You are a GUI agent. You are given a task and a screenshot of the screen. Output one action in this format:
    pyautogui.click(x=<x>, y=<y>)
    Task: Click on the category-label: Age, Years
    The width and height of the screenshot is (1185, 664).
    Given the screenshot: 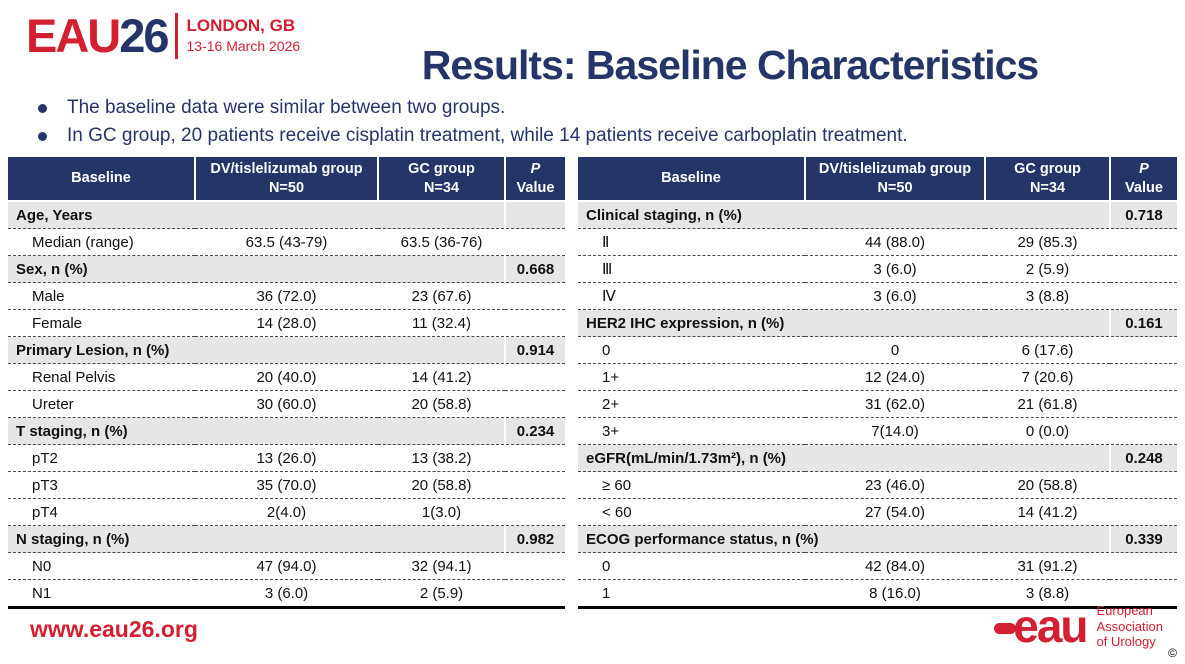 What is the action you would take?
    pyautogui.click(x=256, y=215)
    